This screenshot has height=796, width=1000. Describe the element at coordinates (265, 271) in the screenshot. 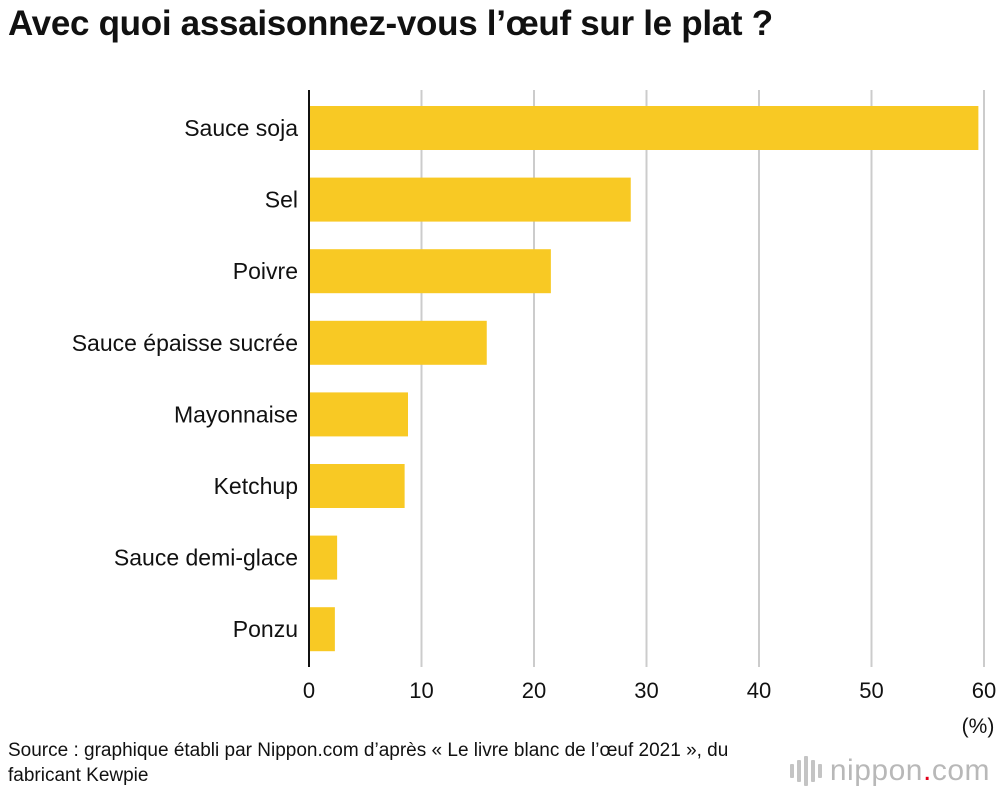

I see `category-label: Poivre` at that location.